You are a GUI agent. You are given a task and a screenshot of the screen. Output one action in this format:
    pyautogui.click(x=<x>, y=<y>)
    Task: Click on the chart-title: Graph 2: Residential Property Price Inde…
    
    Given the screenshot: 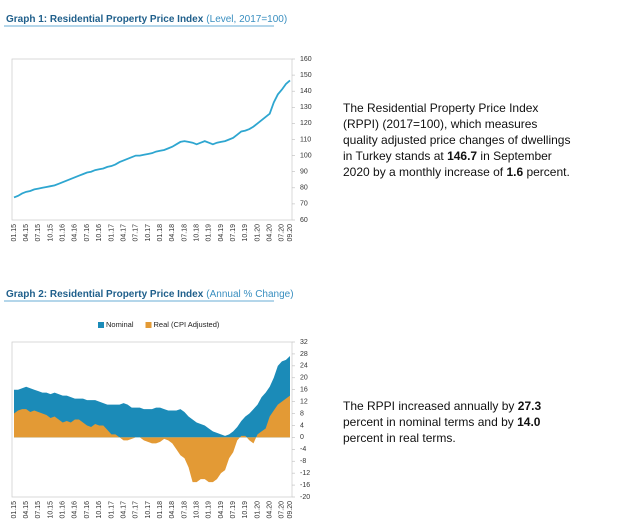 What is the action you would take?
    pyautogui.click(x=105, y=294)
    